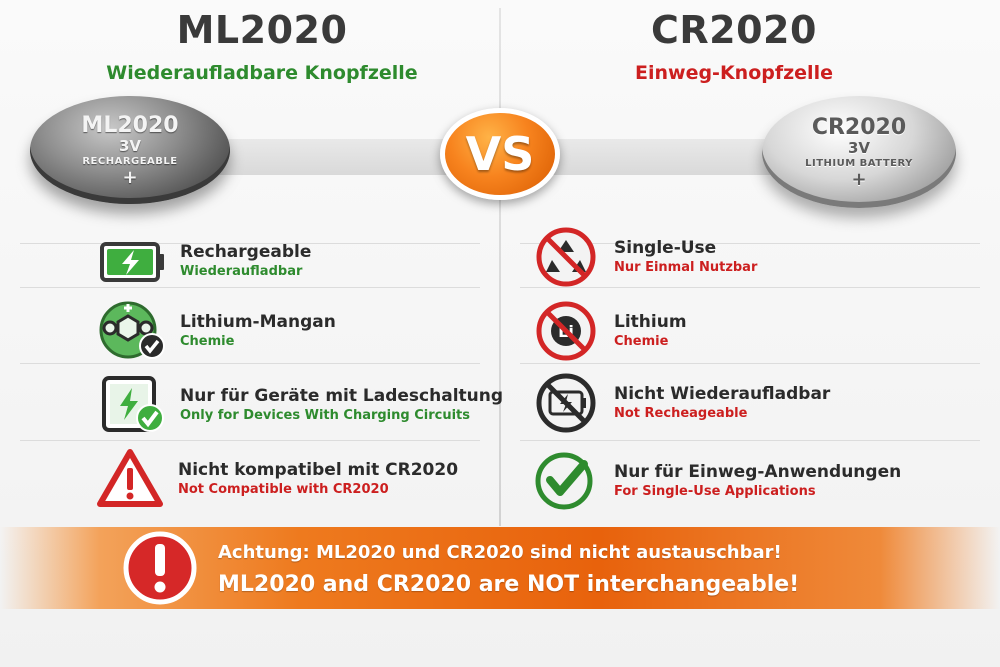 Image resolution: width=1000 pixels, height=667 pixels. I want to click on exclamation-circle-icon, so click(160, 568).